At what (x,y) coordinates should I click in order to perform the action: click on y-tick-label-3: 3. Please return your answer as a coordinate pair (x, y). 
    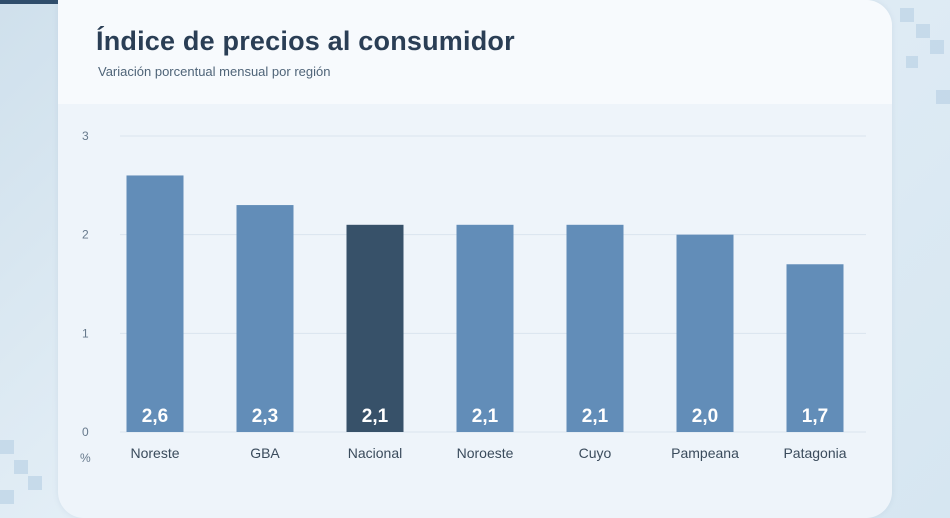
    Looking at the image, I should click on (85, 136).